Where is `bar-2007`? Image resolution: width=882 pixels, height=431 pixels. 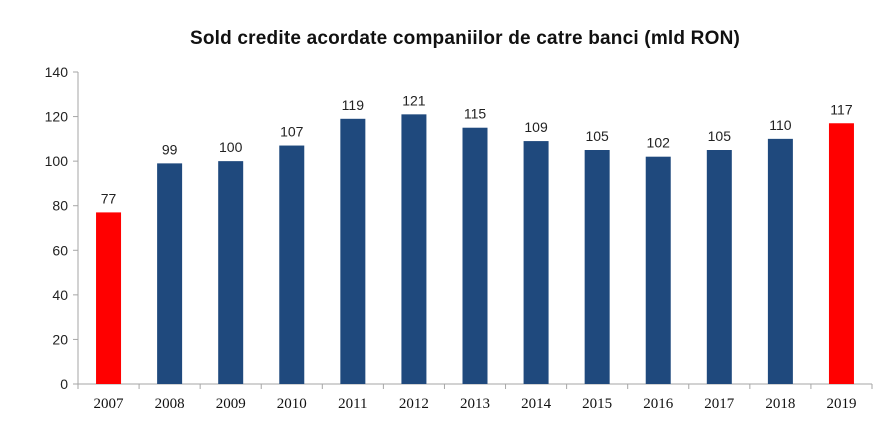
bar-2007 is located at coordinates (109, 298).